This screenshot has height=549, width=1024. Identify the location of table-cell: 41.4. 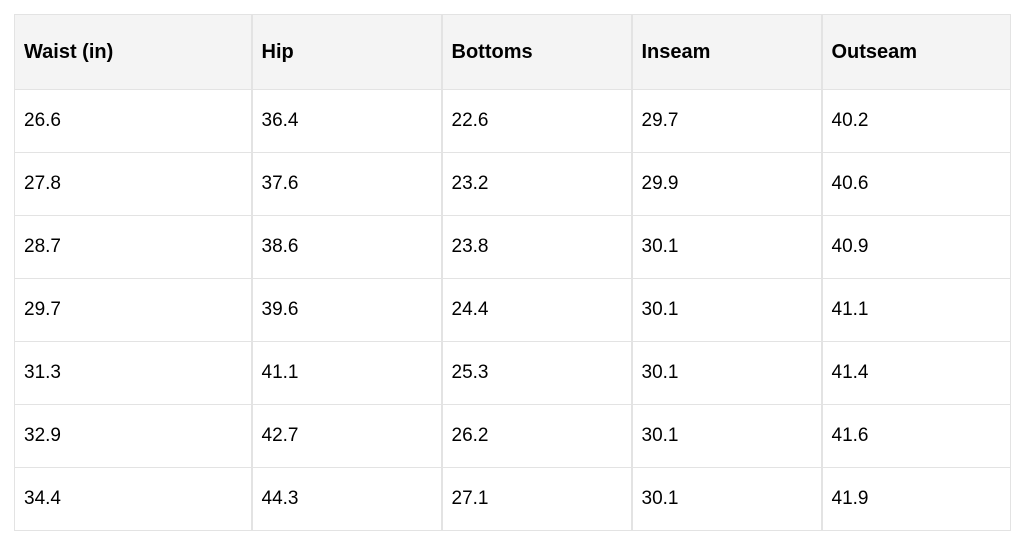
(915, 373).